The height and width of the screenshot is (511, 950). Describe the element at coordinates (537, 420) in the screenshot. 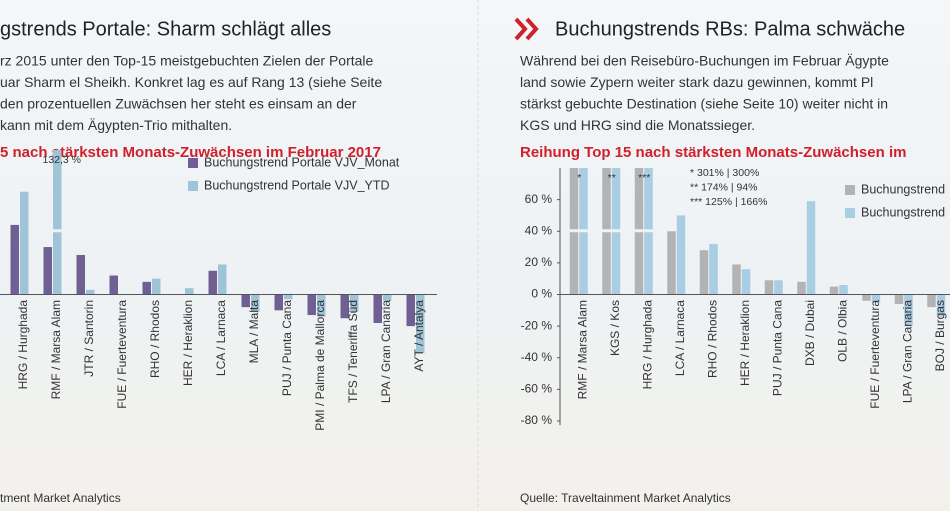

I see `y-tick-label: -80 %` at that location.